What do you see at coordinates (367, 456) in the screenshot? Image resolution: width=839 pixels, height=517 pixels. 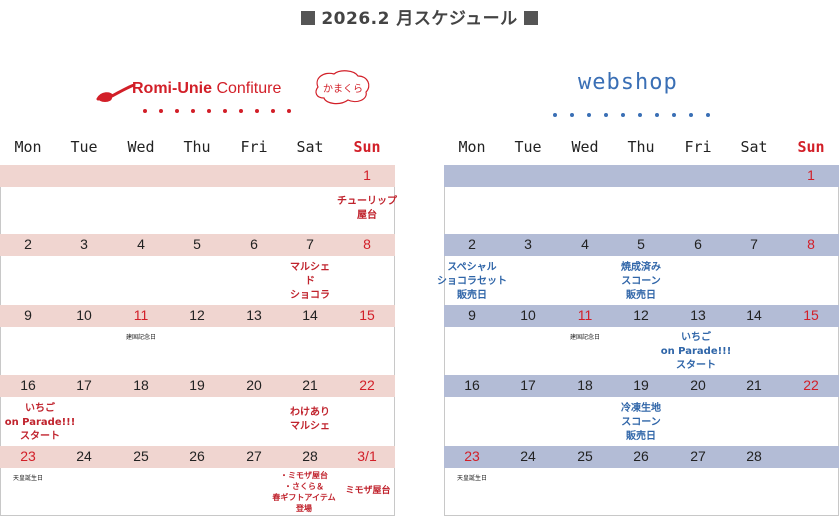 I see `date-cell: 3/1` at bounding box center [367, 456].